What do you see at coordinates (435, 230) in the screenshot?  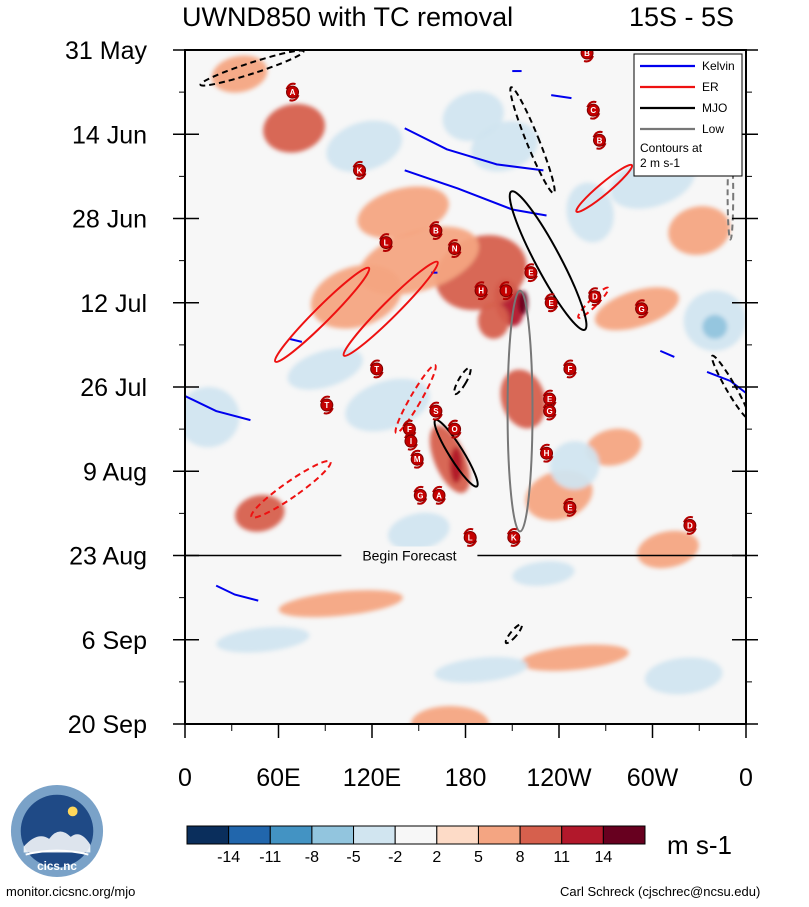 I see `tc-marker-5: B` at bounding box center [435, 230].